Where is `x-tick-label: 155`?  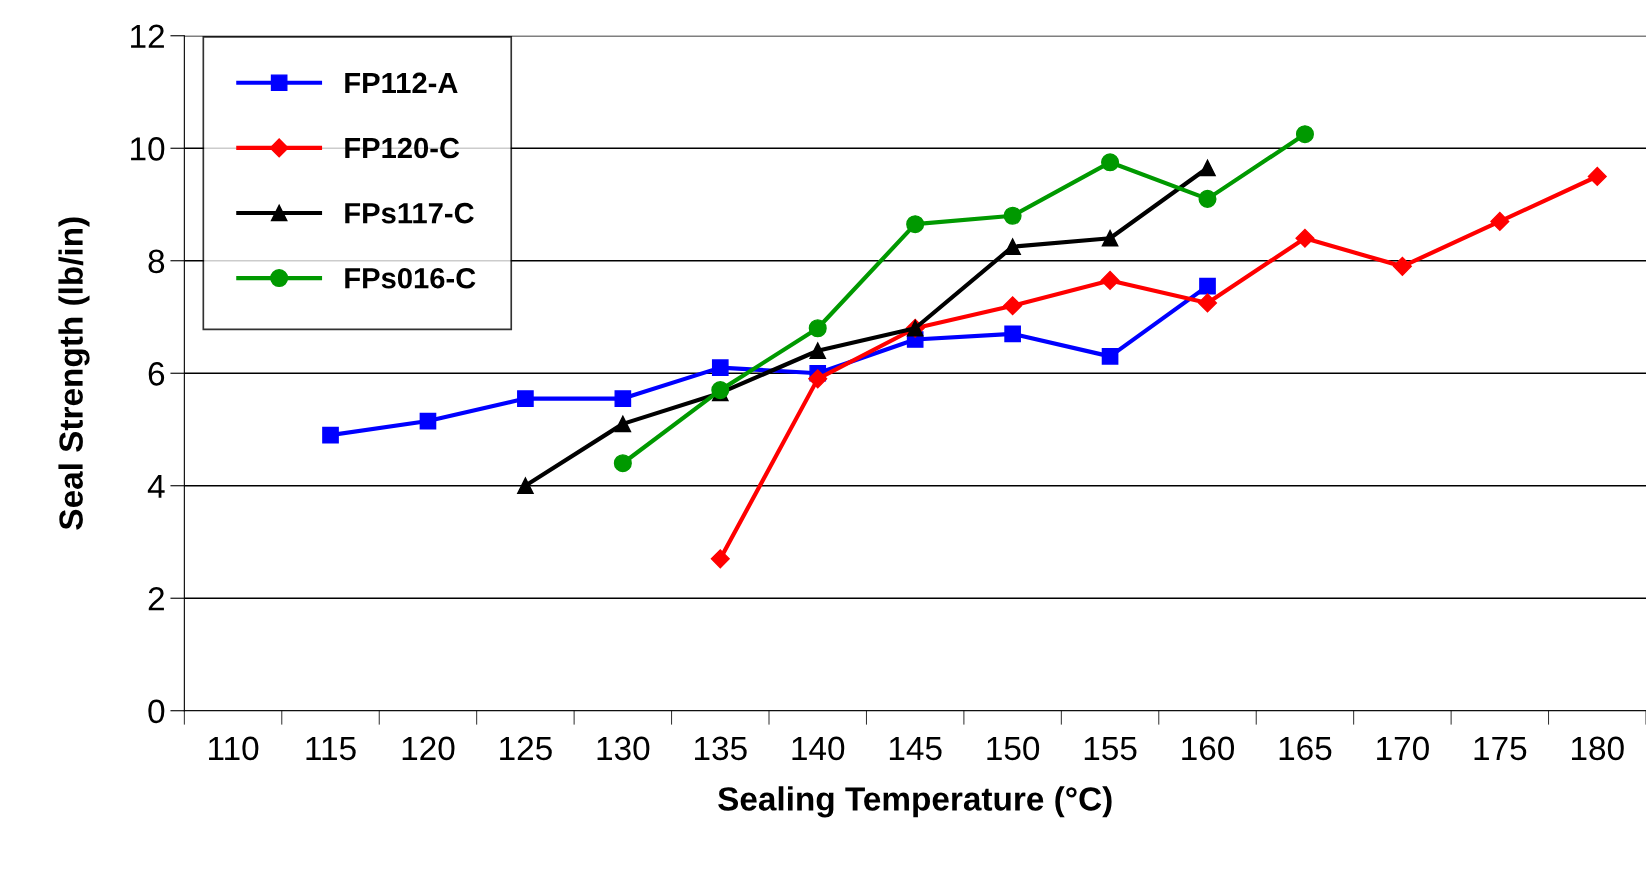 x-tick-label: 155 is located at coordinates (1110, 748).